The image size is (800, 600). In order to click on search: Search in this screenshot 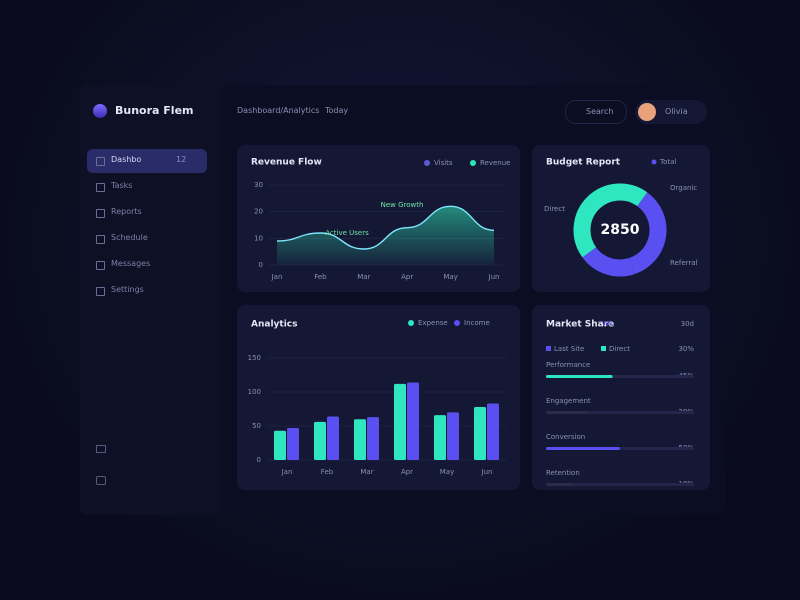, I will do `click(596, 112)`.